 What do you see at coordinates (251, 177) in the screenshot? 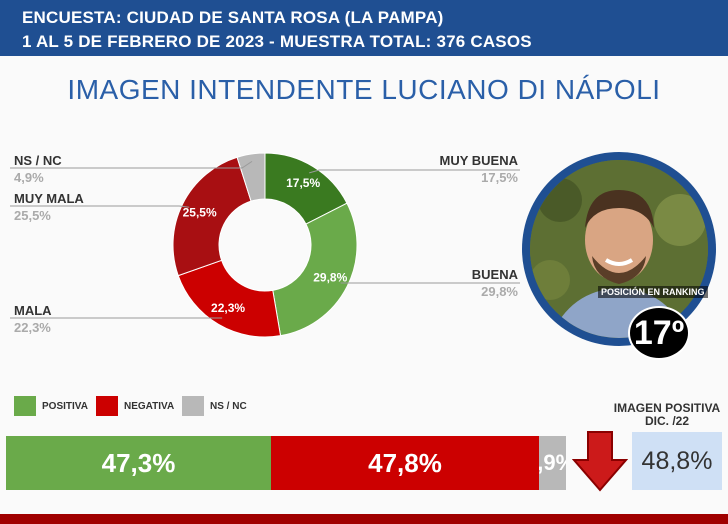
I see `donut-slice-nsnc` at bounding box center [251, 177].